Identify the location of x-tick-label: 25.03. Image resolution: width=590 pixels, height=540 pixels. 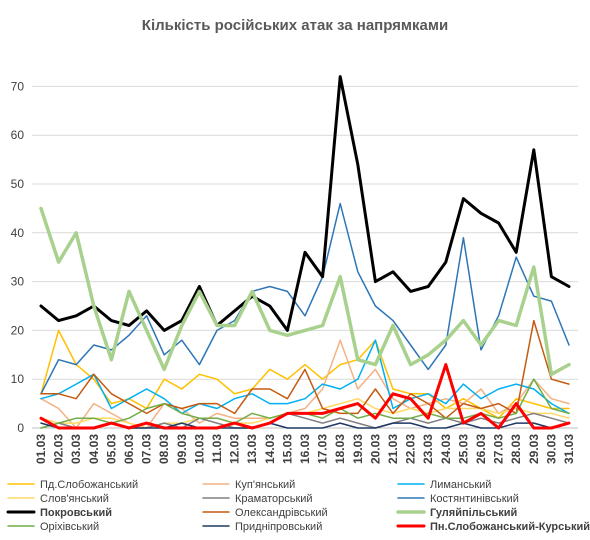
(463, 449).